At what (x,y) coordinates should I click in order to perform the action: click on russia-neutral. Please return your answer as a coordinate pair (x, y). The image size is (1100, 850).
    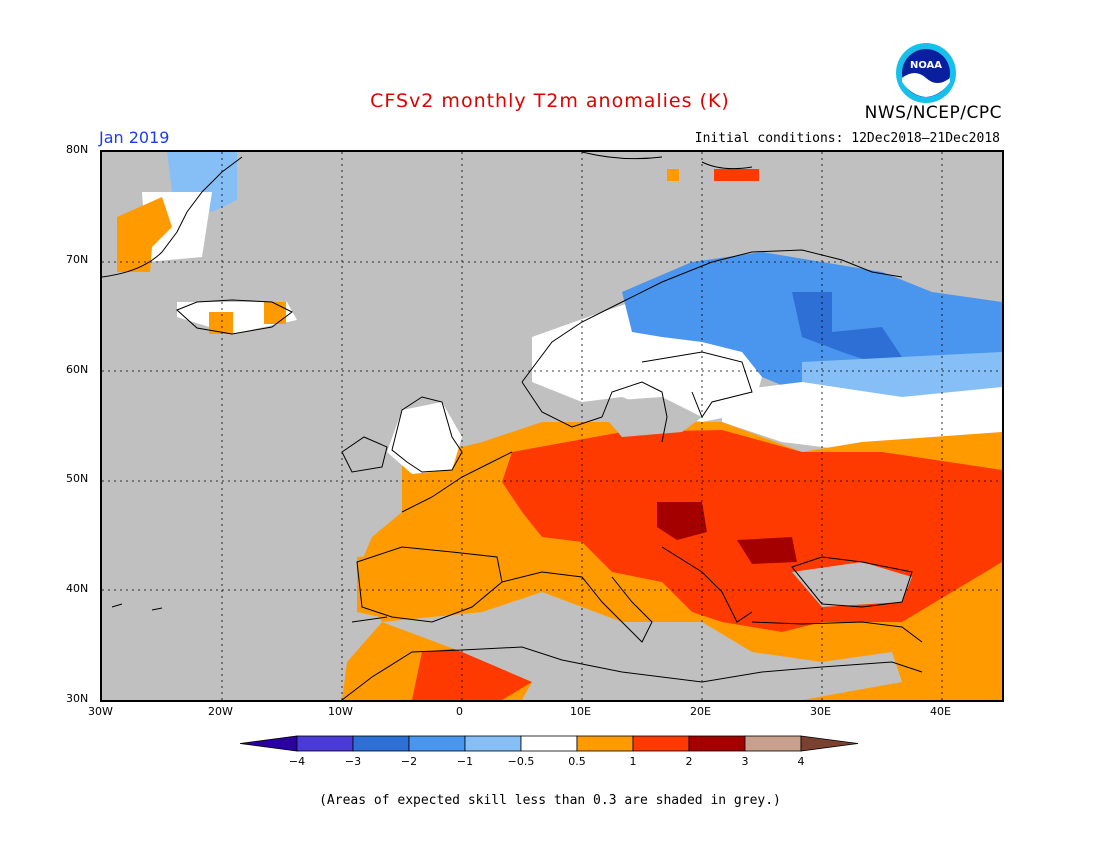
    Looking at the image, I should click on (862, 417).